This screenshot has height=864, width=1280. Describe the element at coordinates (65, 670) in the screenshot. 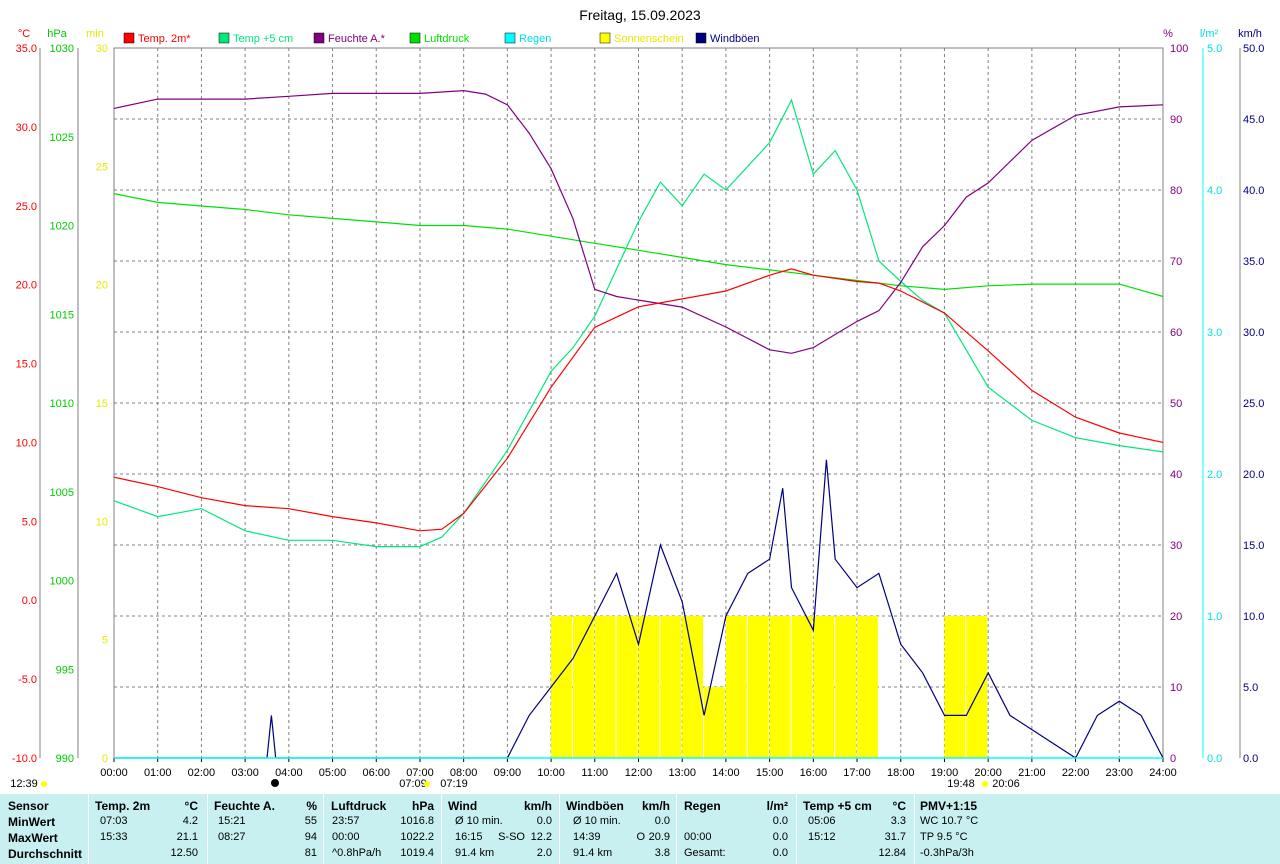

I see `tick-label-hpa: 995` at that location.